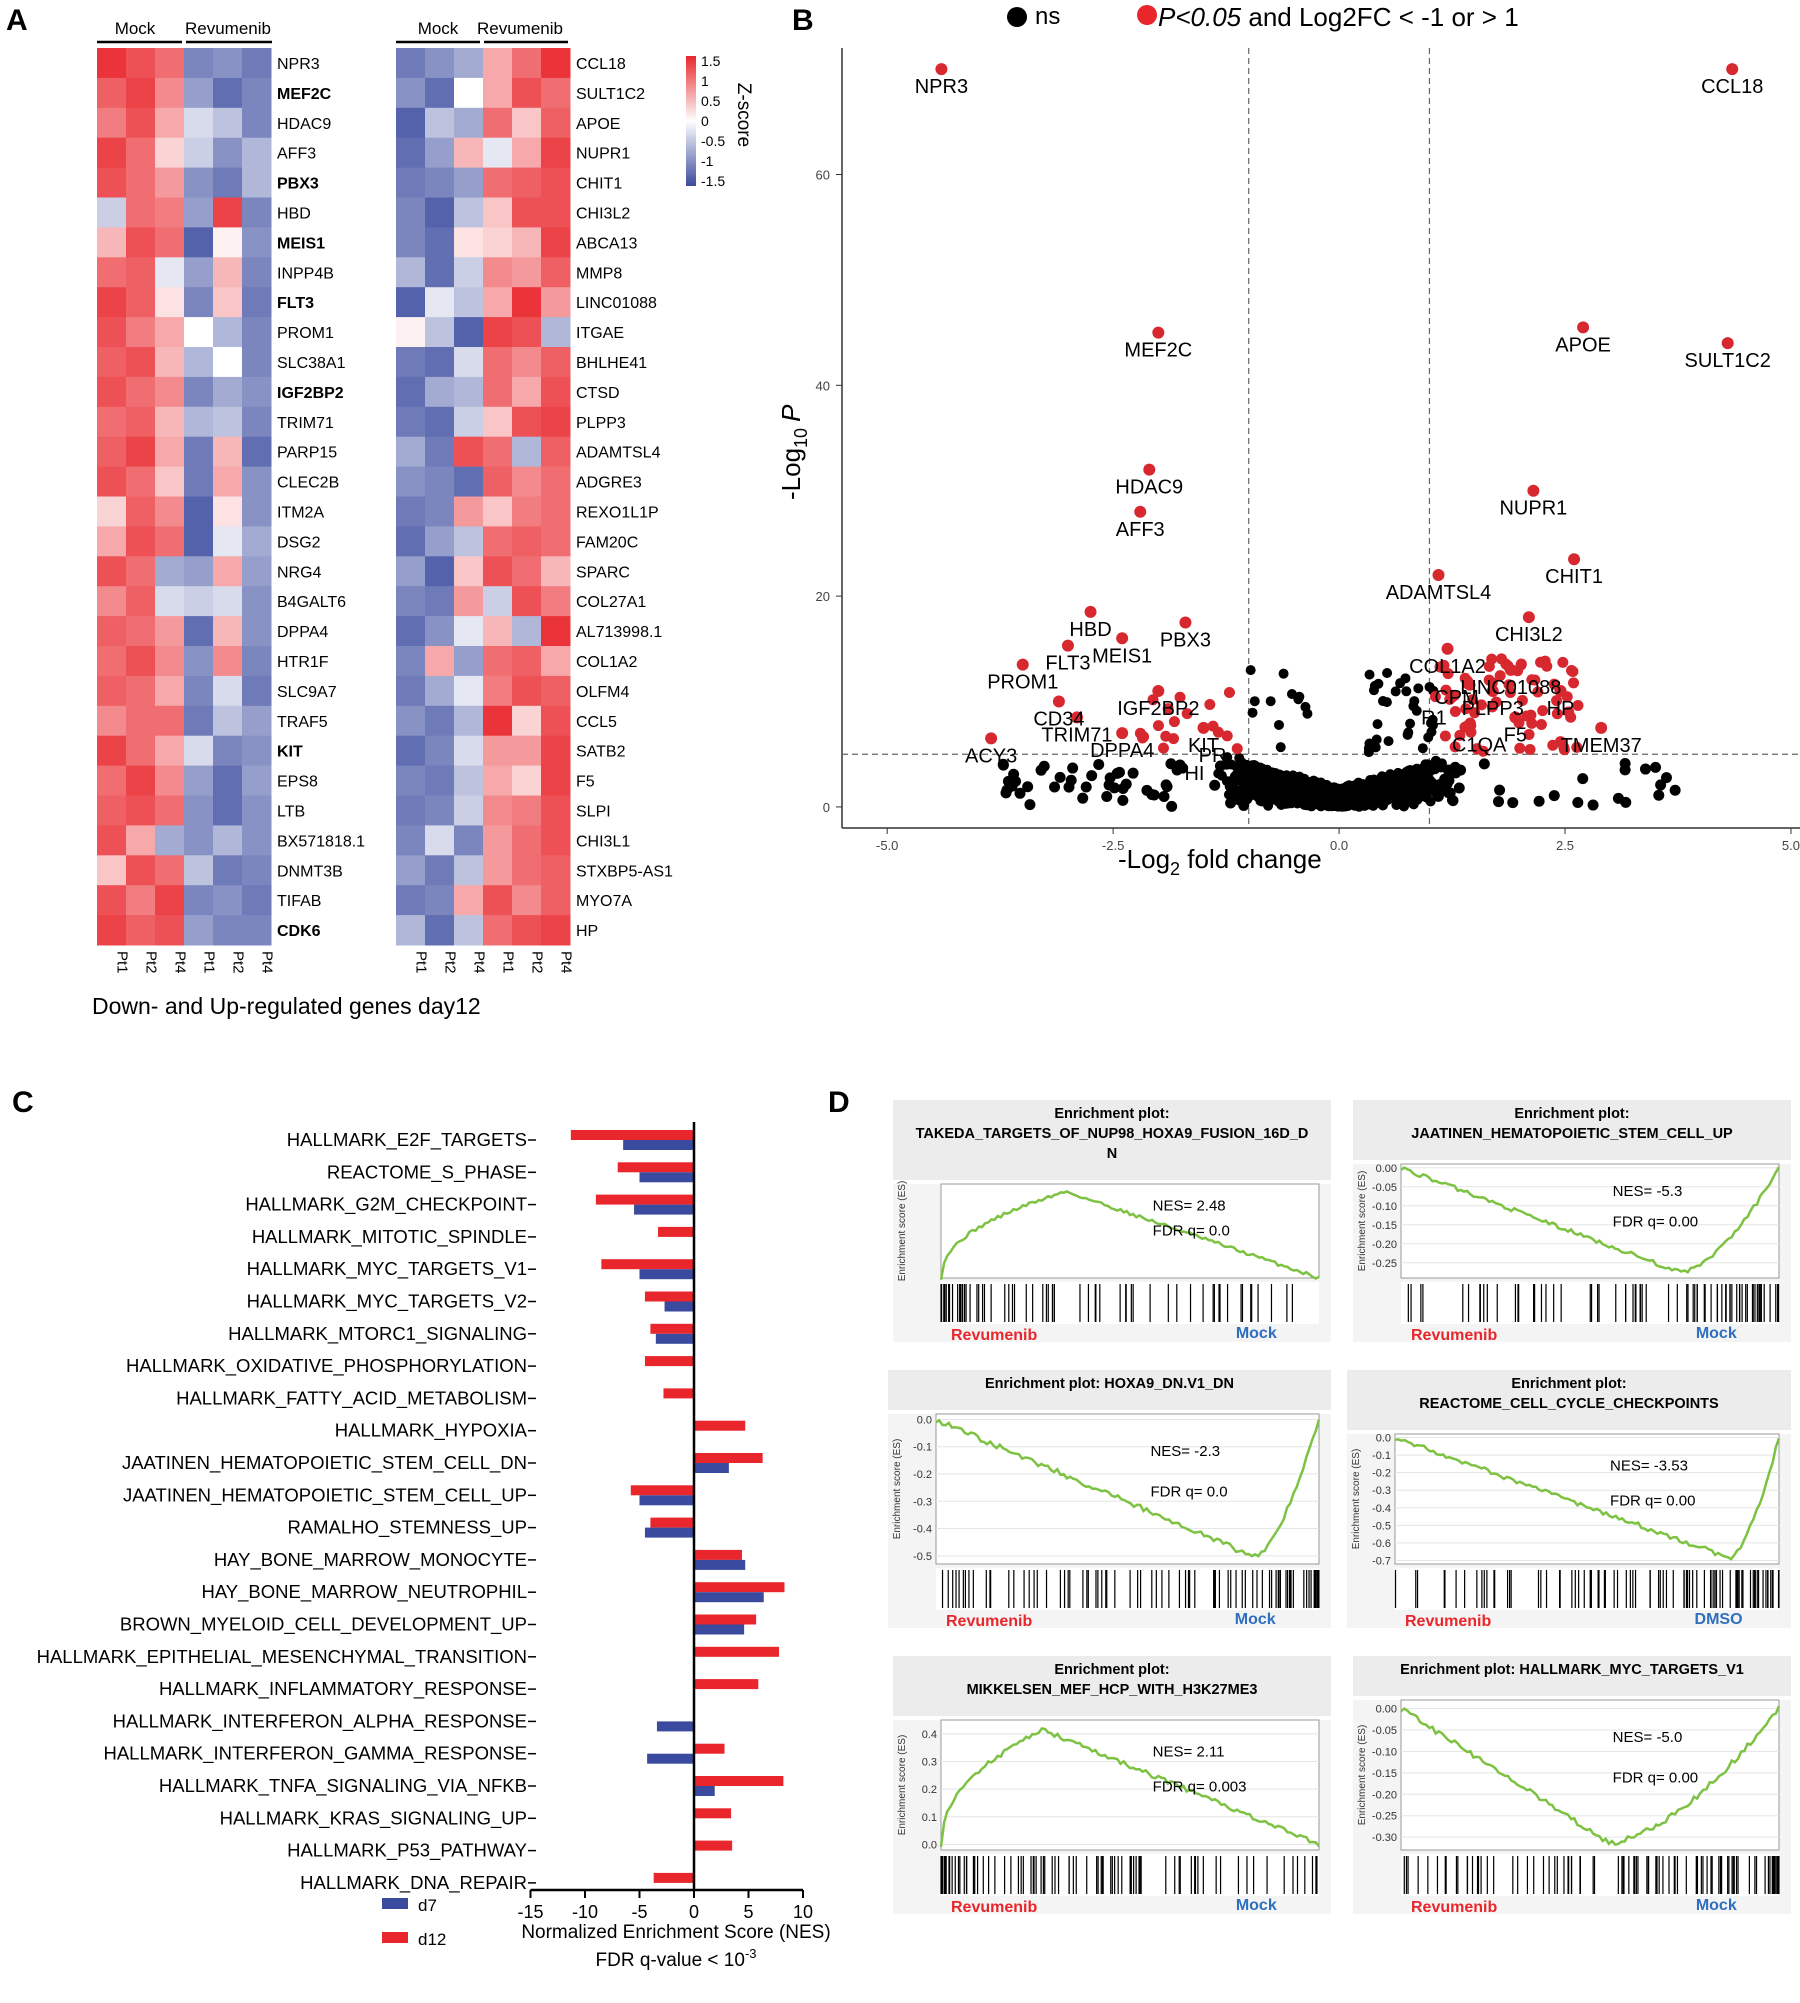  What do you see at coordinates (601, 423) in the screenshot?
I see `gene-label: PLPP3` at bounding box center [601, 423].